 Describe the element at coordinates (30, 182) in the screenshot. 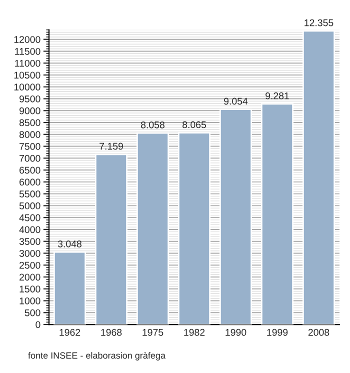

I see `y-tick-label: 6000` at that location.